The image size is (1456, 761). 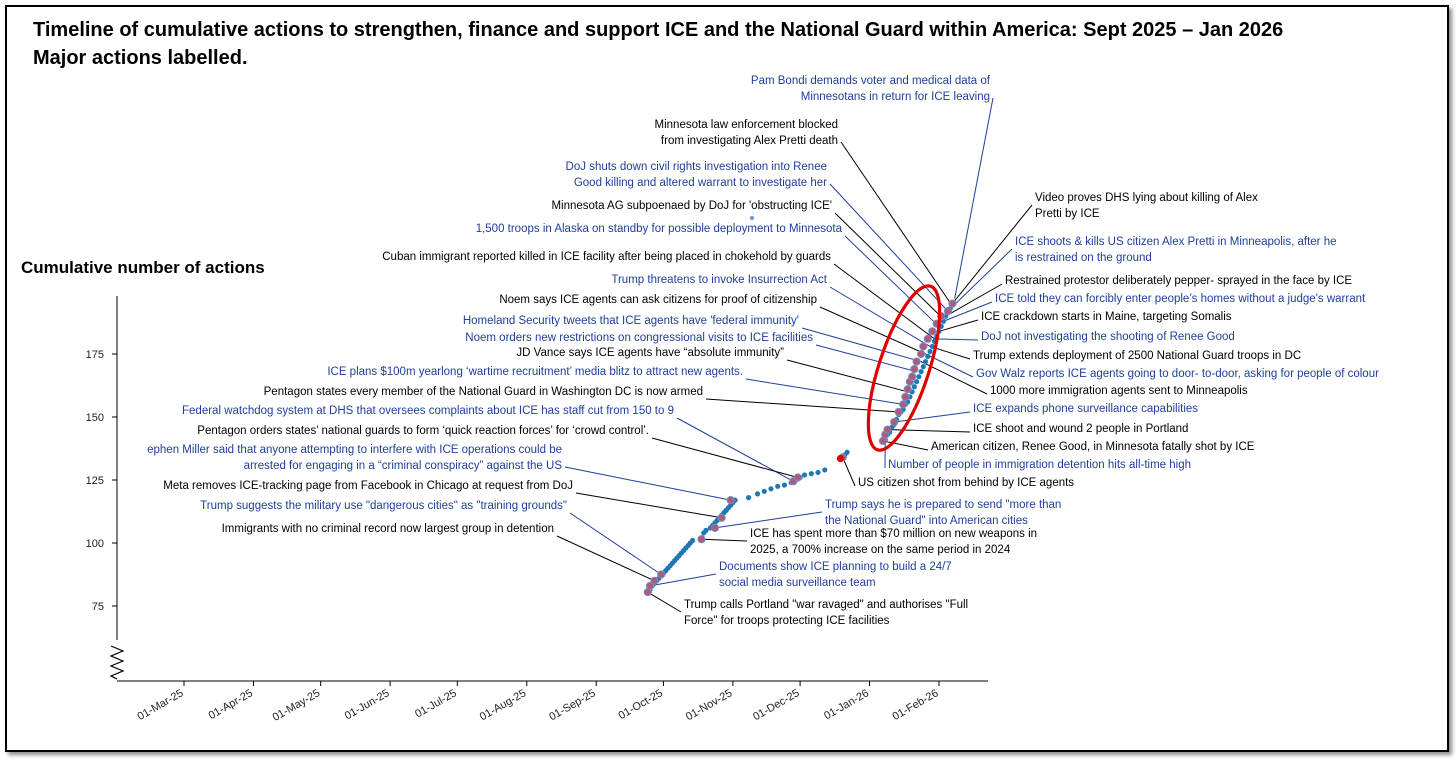 What do you see at coordinates (776, 705) in the screenshot?
I see `x-tick-label: 01-Dec-25` at bounding box center [776, 705].